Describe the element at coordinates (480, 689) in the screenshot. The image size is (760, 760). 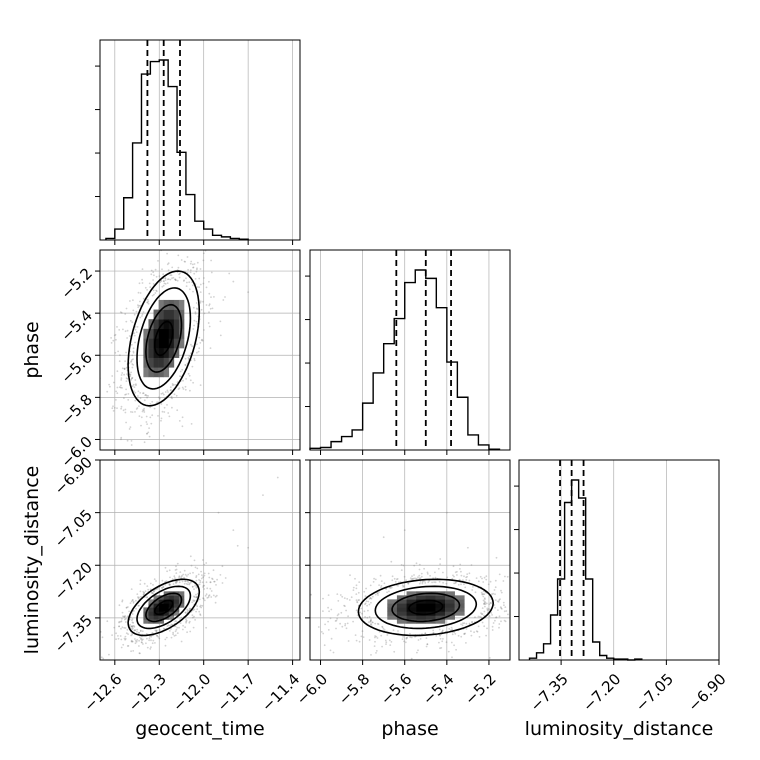
I see `x-tick-label: −5.2` at that location.